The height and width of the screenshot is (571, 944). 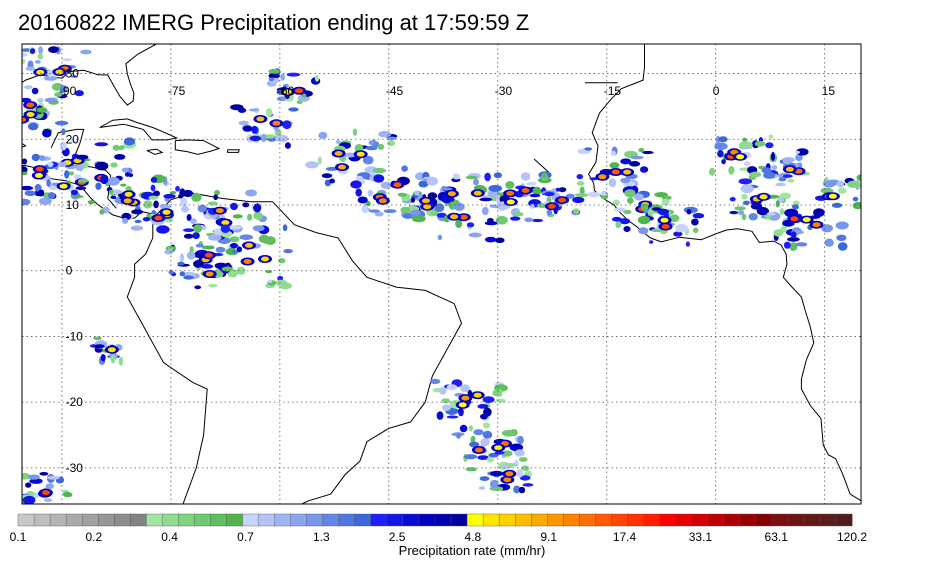 I want to click on colorbar-tick-label: 9.1, so click(x=548, y=537).